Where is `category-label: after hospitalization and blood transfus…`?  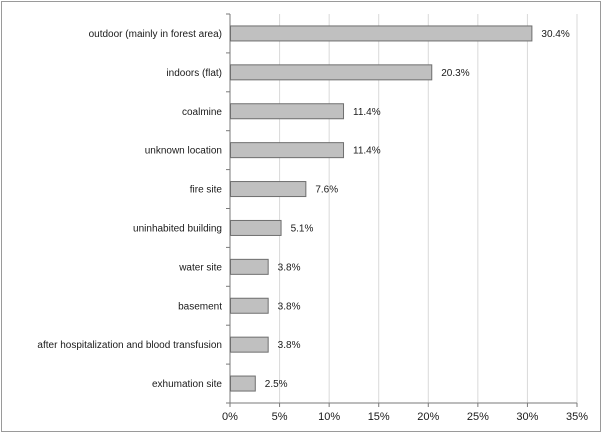 category-label: after hospitalization and blood transfus… is located at coordinates (129, 345).